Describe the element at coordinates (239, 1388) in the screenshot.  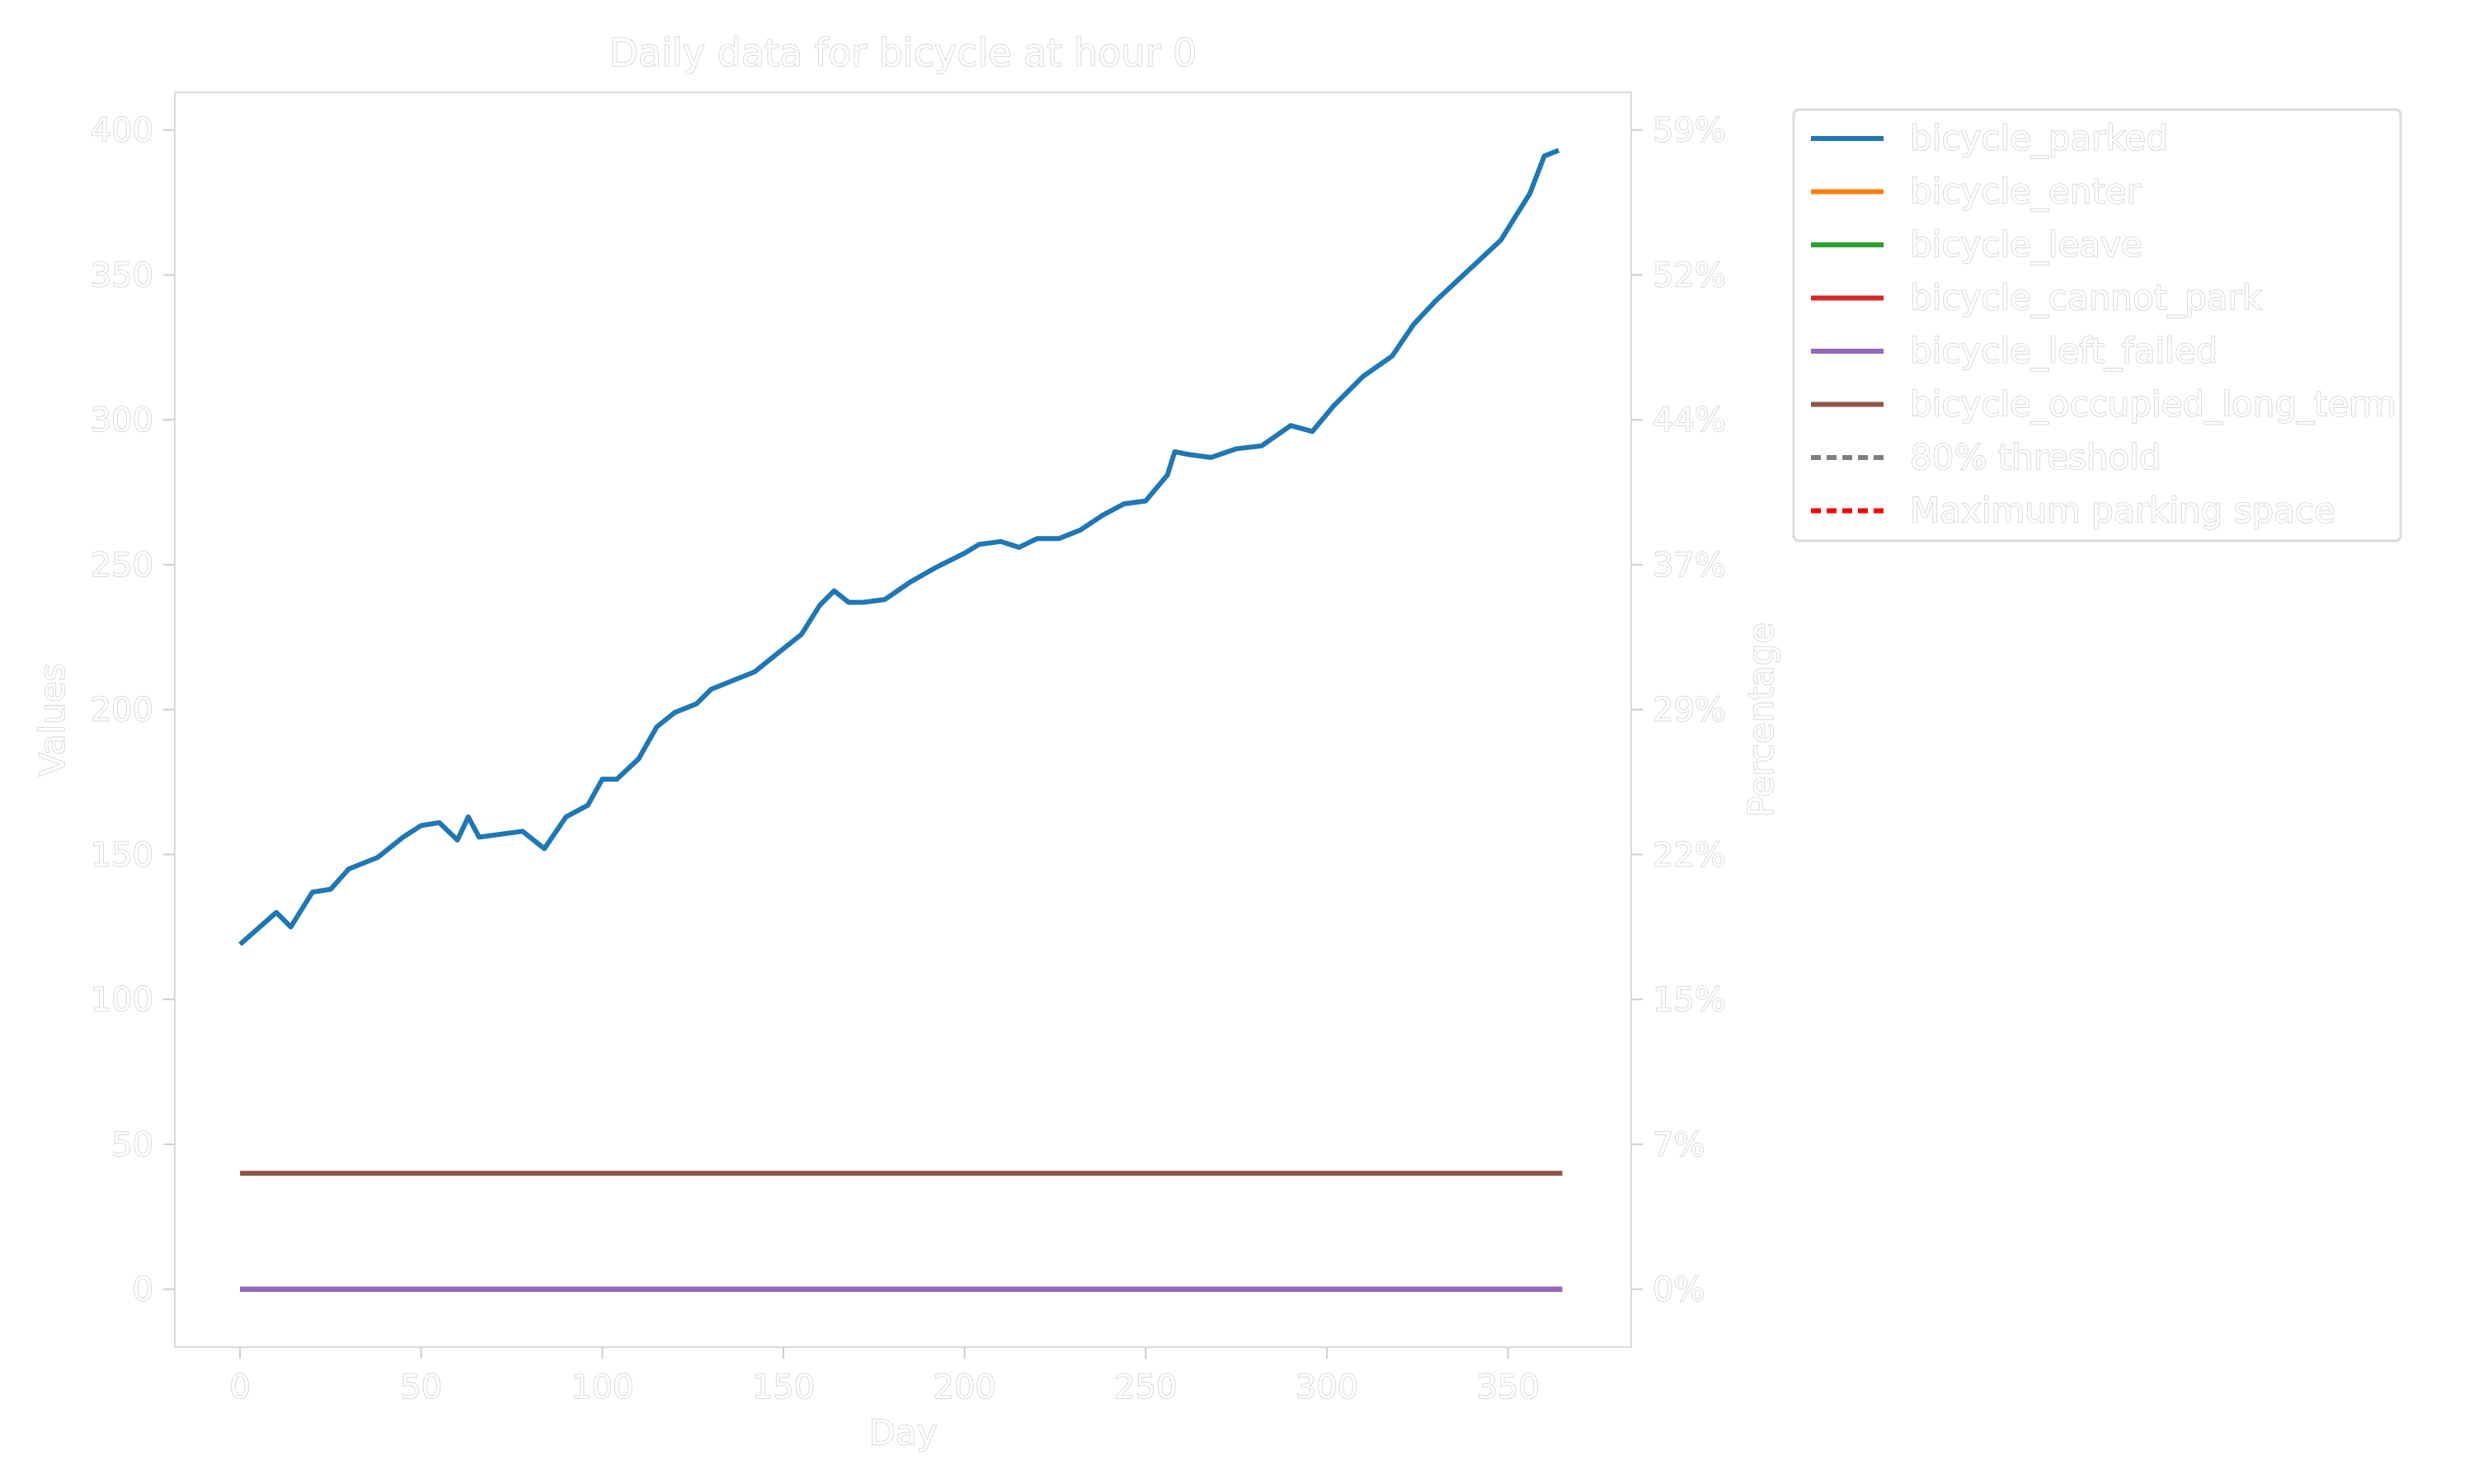
I see `x-tick-label: 0` at that location.